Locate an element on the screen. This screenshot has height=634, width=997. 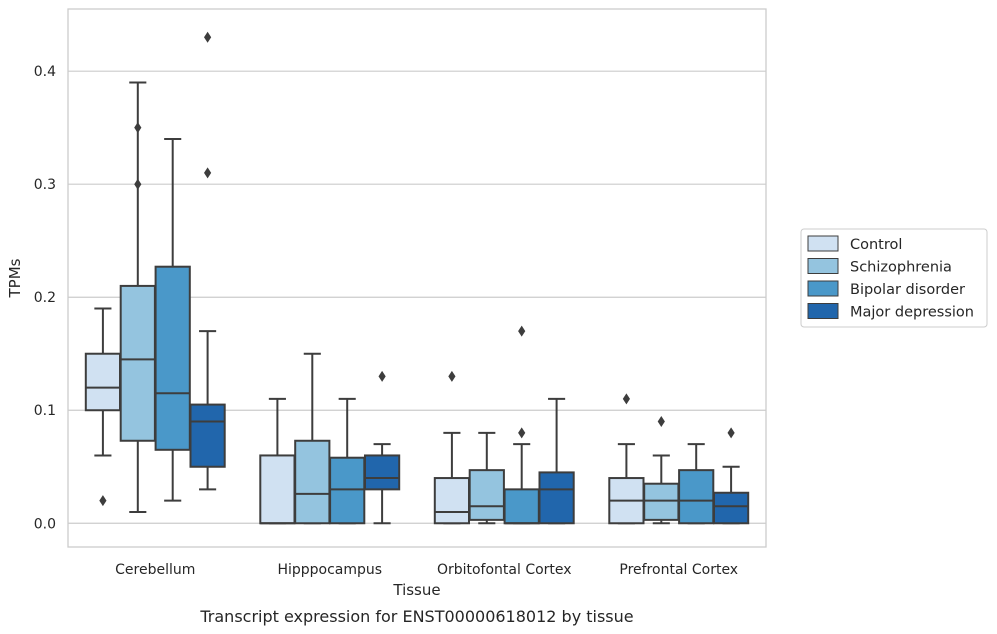
y-tick-label: 0.0 is located at coordinates (45, 524).